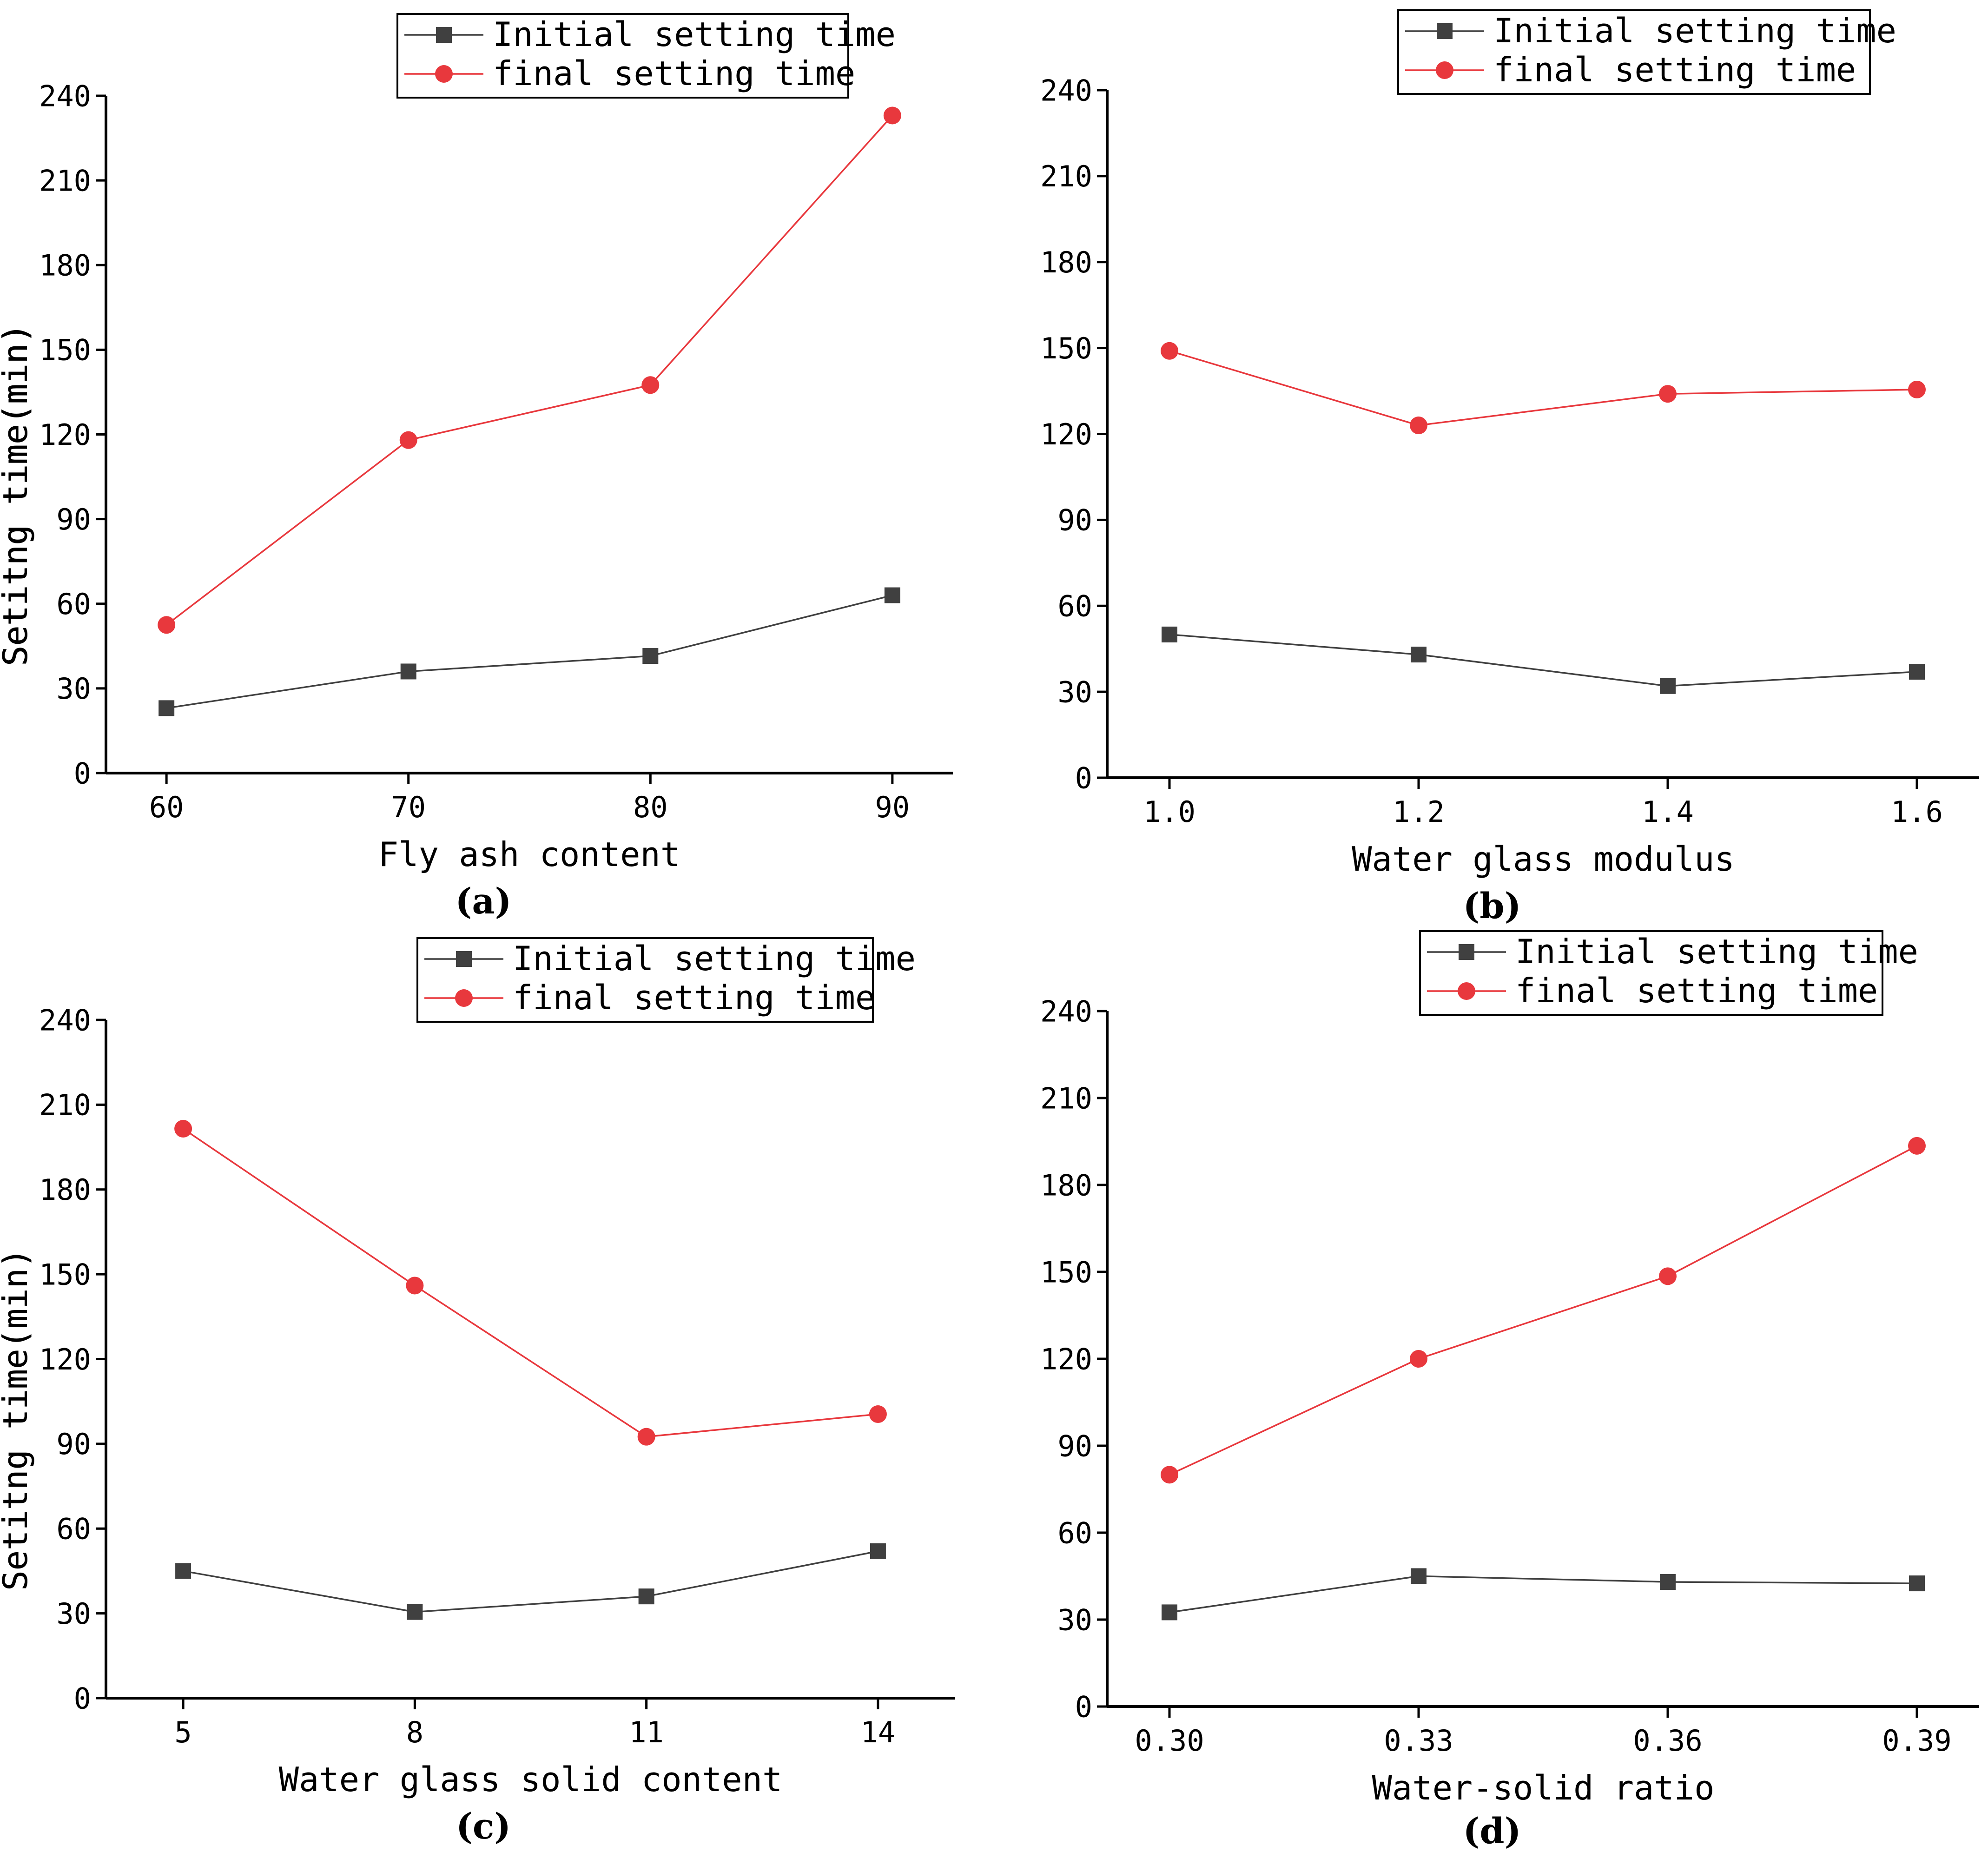 This screenshot has width=1988, height=1859. Describe the element at coordinates (531, 1779) in the screenshot. I see `x-axis-title: Water glass solid content` at that location.